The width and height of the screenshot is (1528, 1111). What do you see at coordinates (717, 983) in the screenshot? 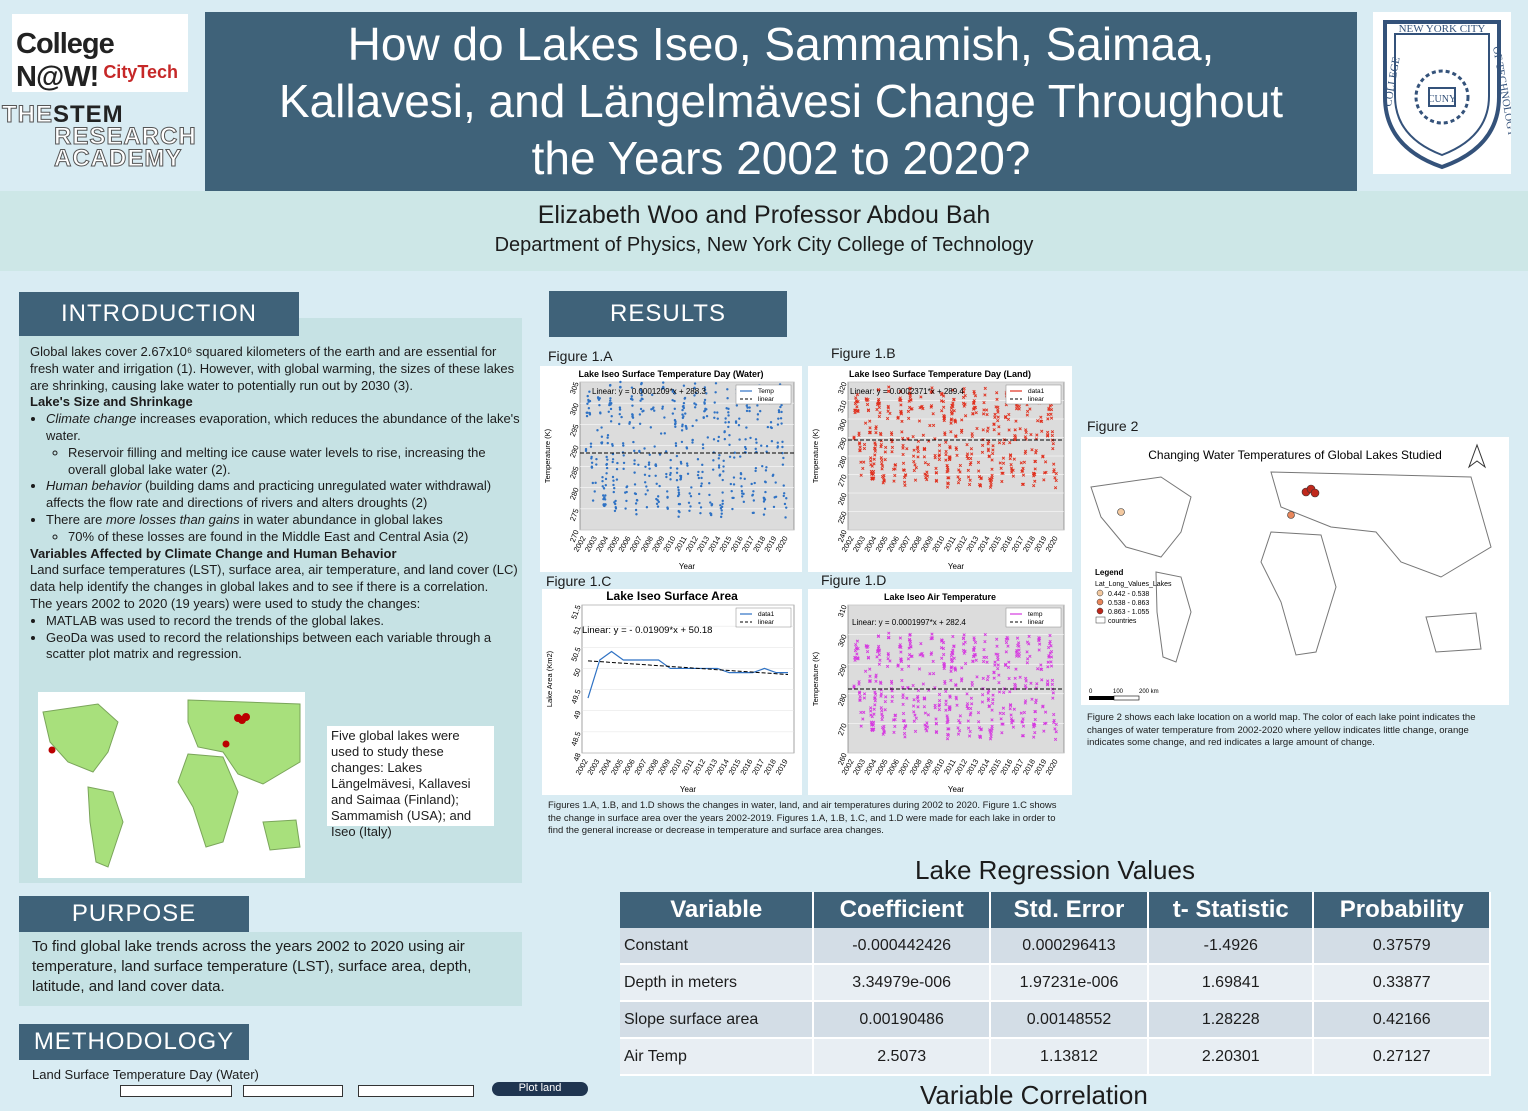
I see `table-cell: Depth in meters` at bounding box center [717, 983].